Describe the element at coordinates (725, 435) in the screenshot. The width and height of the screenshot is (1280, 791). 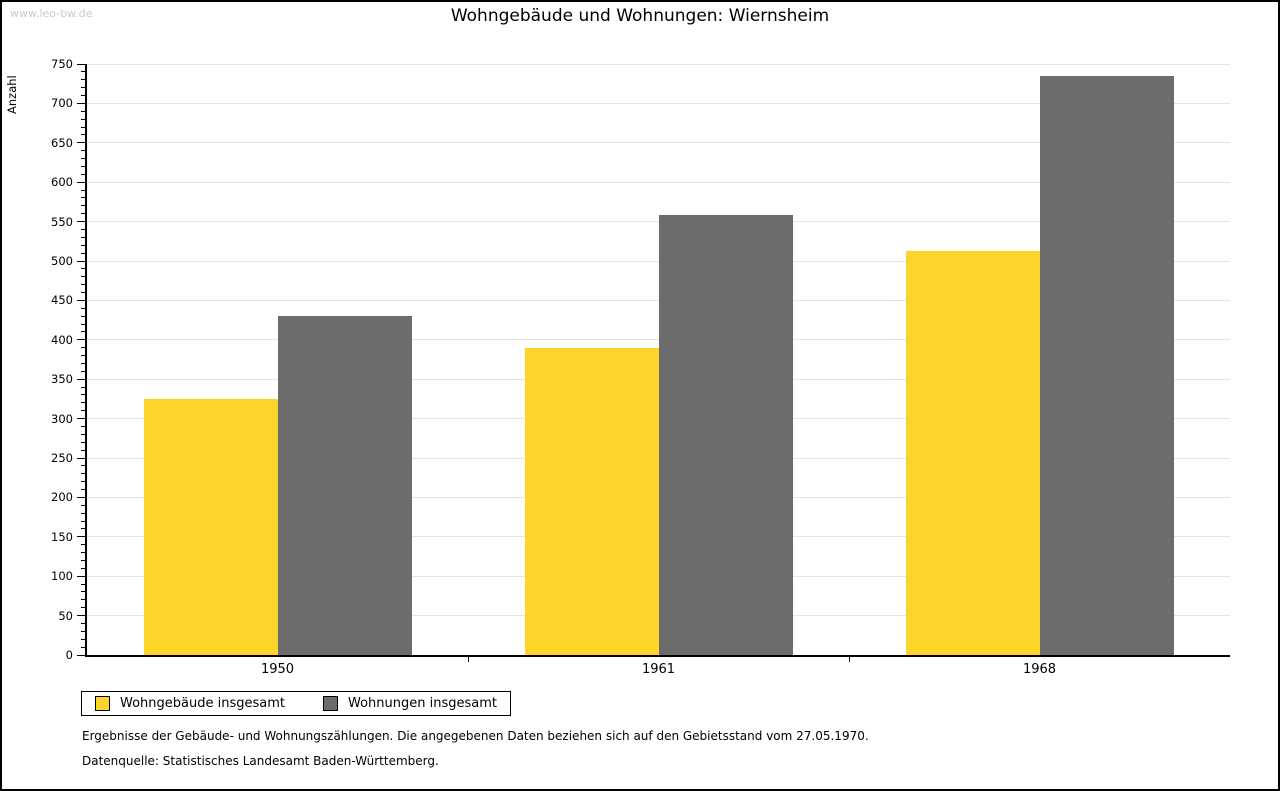
I see `bar-wohnungen-1961` at that location.